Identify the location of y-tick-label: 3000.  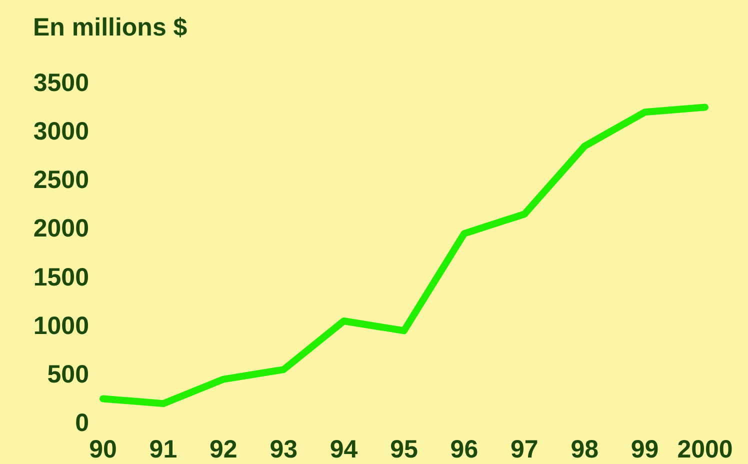
(61, 132).